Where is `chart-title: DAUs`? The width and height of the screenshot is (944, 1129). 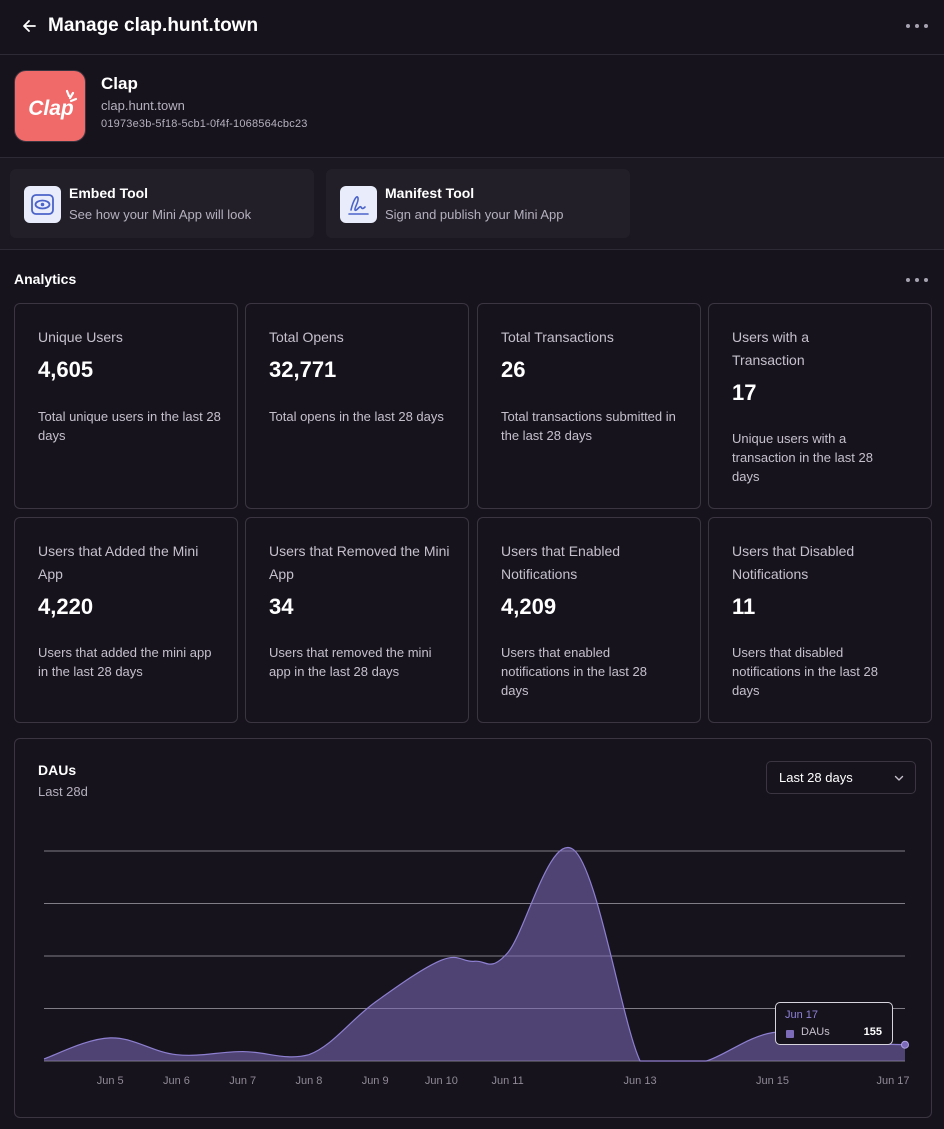 chart-title: DAUs is located at coordinates (57, 770).